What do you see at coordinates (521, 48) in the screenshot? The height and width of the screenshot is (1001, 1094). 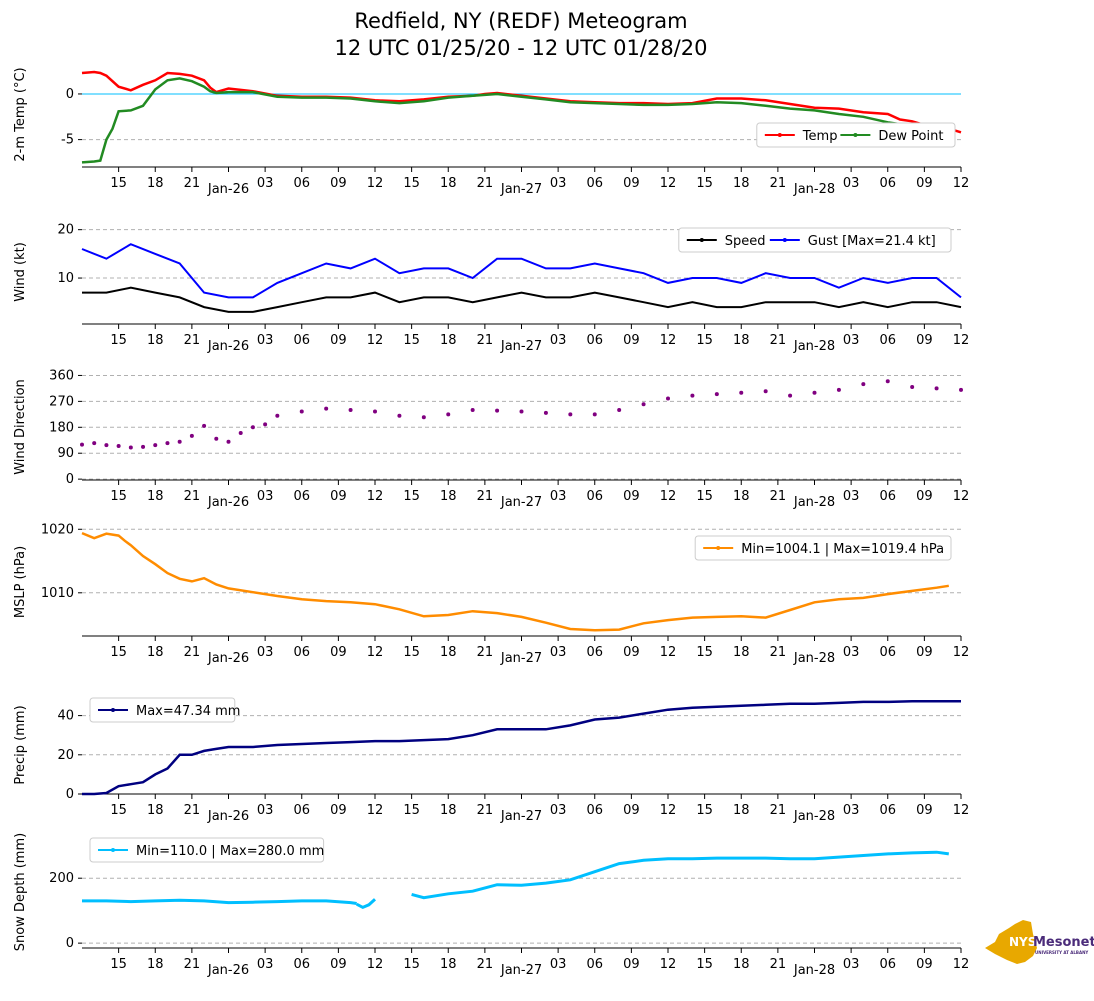 I see `title-line-2: 12 UTC 01/25/20 - 12 UTC 01/28/20` at bounding box center [521, 48].